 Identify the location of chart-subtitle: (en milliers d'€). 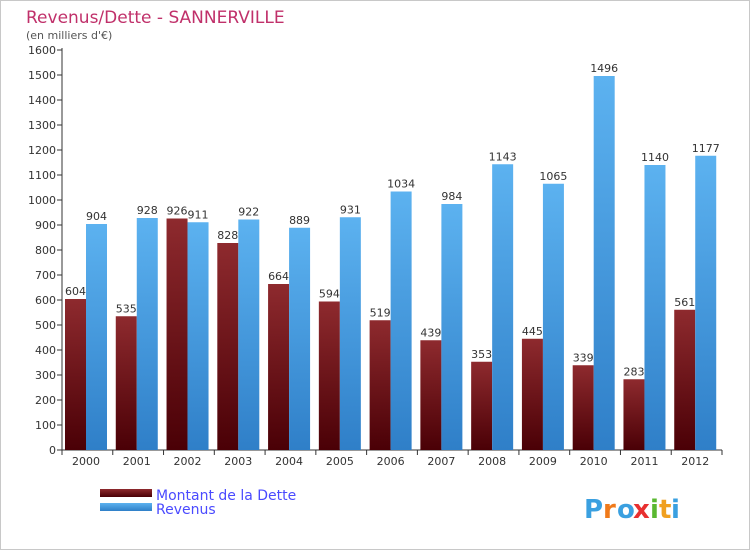
(69, 35).